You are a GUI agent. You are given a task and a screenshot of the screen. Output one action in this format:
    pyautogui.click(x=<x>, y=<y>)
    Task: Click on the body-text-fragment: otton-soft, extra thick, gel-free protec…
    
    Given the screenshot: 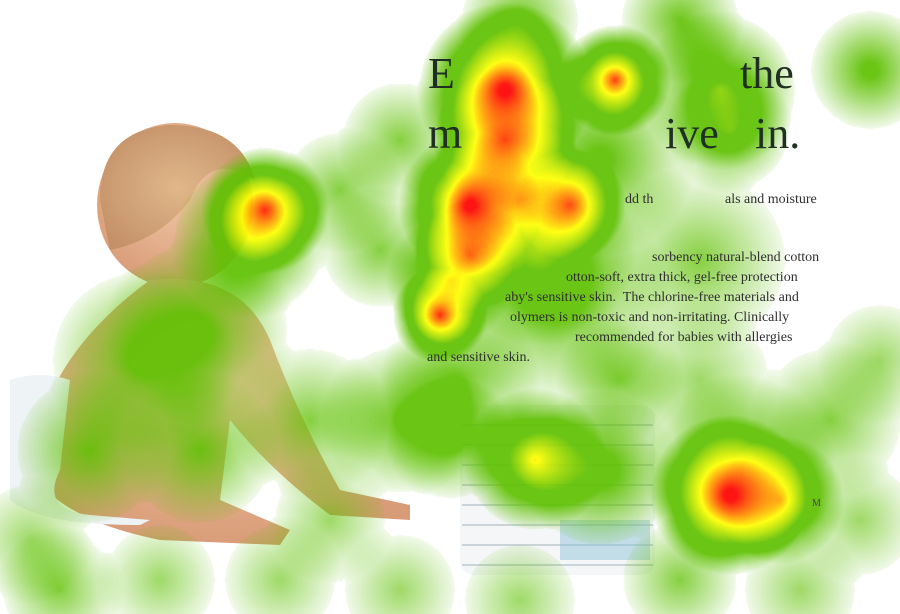 What is the action you would take?
    pyautogui.click(x=682, y=277)
    